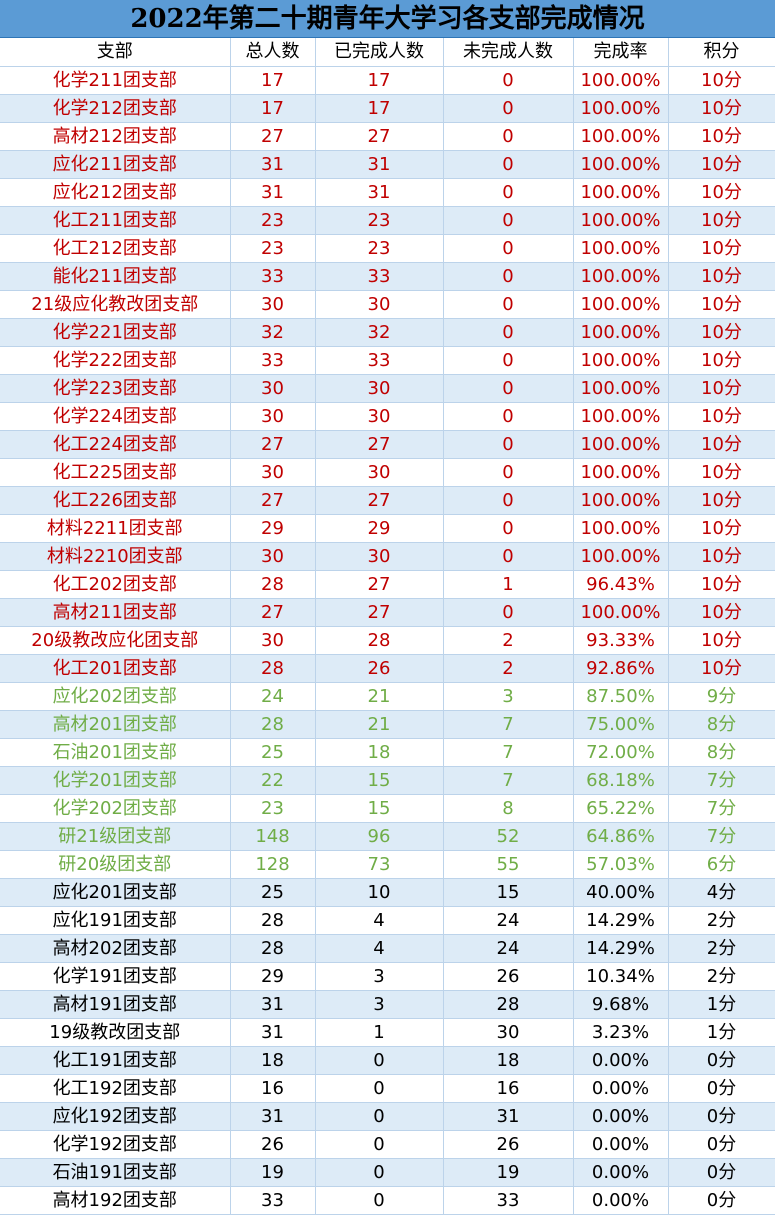 This screenshot has width=775, height=1216. Describe the element at coordinates (273, 892) in the screenshot. I see `total-cell: 25` at that location.